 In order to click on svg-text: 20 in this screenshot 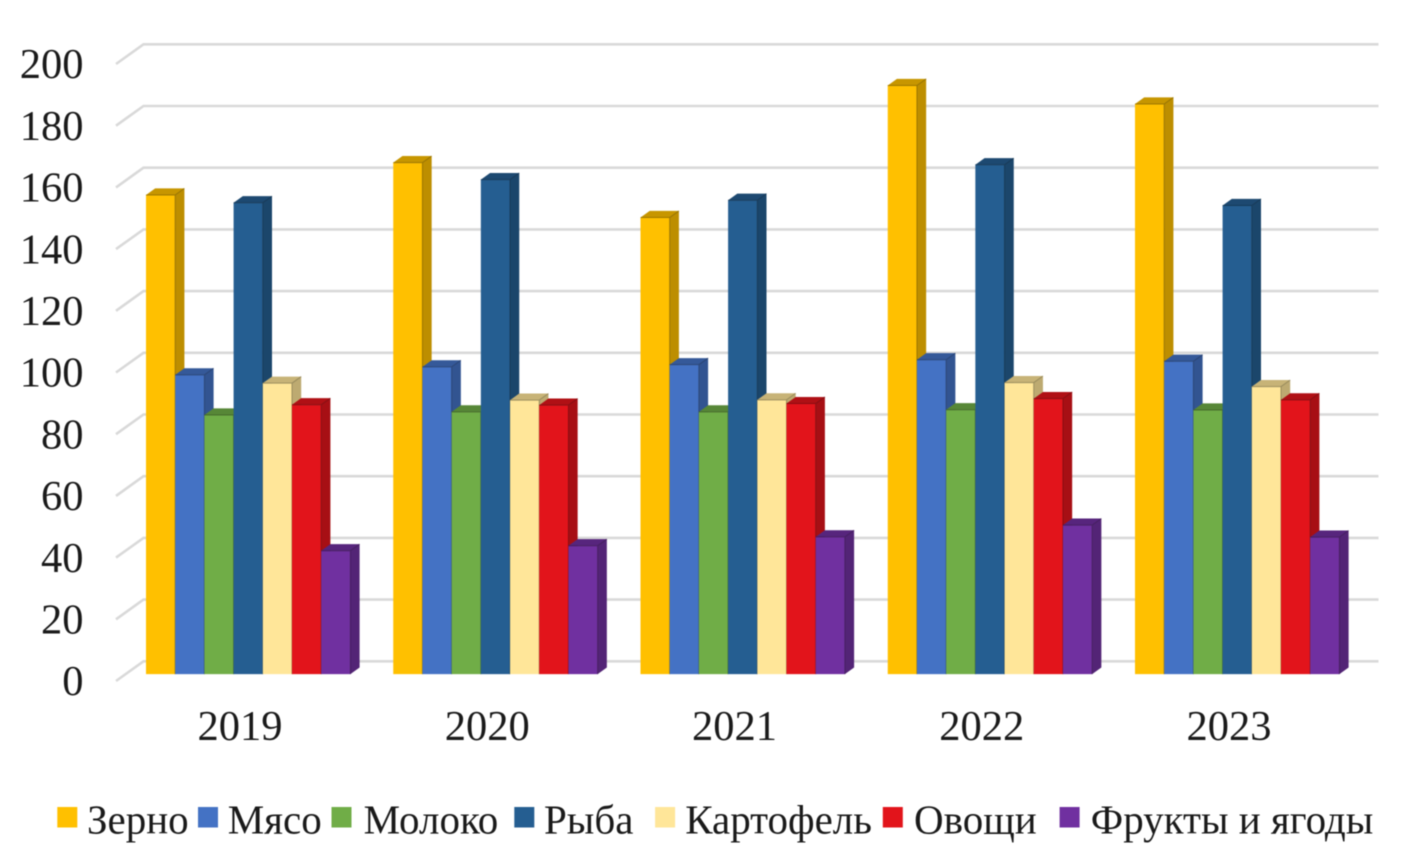, I will do `click(62, 620)`.